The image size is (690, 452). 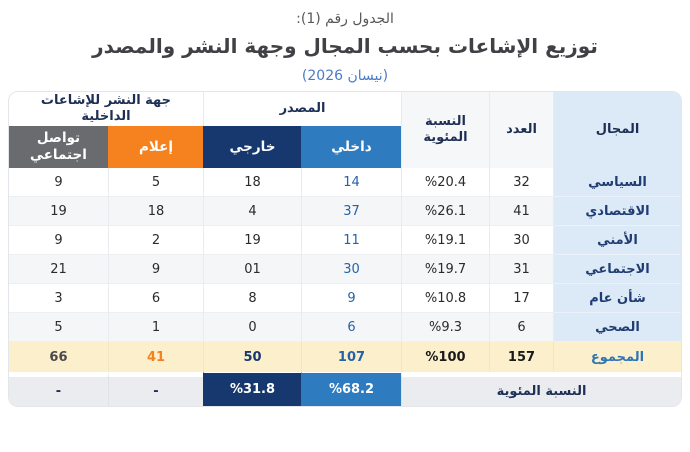 I want to click on cell-count: 6, so click(x=521, y=327).